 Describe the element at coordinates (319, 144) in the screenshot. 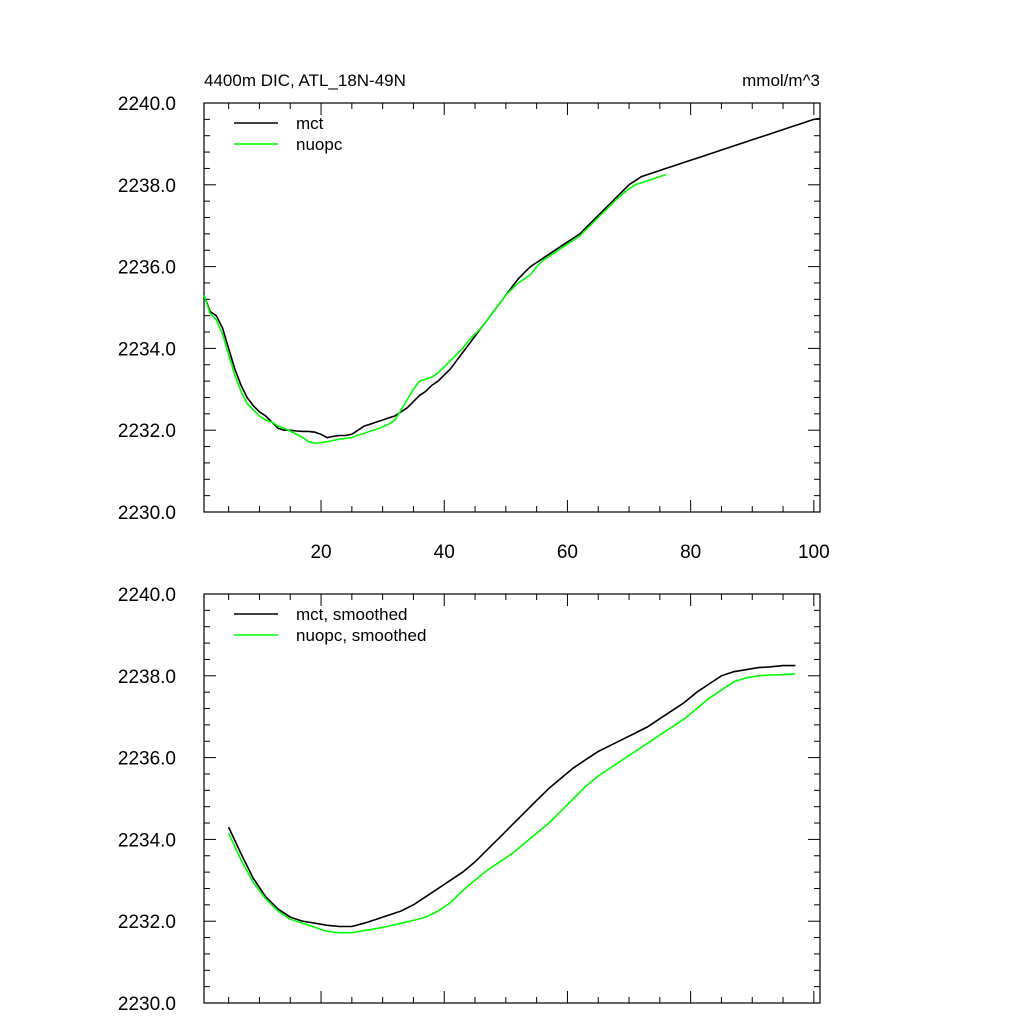

I see `legend-label: nuopc` at that location.